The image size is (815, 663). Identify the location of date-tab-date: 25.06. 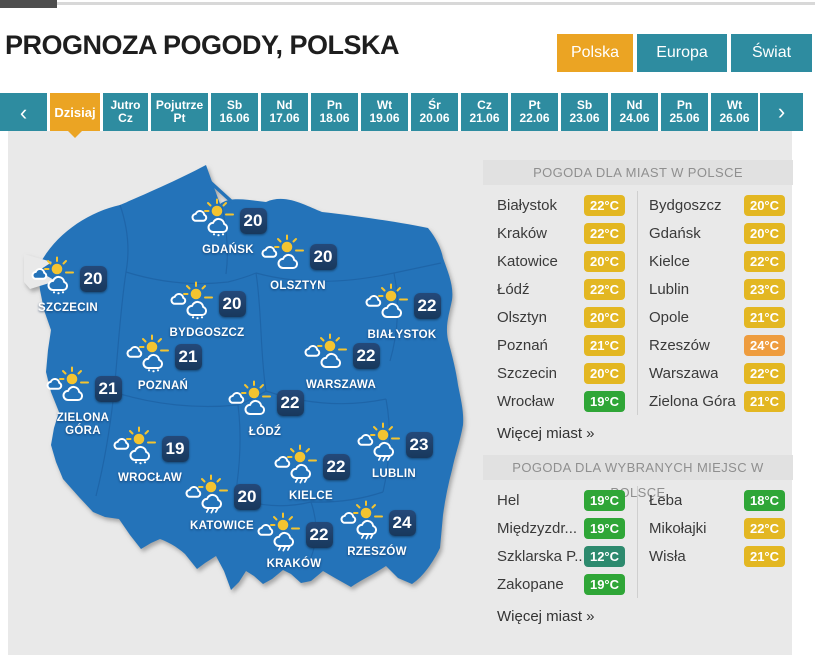
(684, 118).